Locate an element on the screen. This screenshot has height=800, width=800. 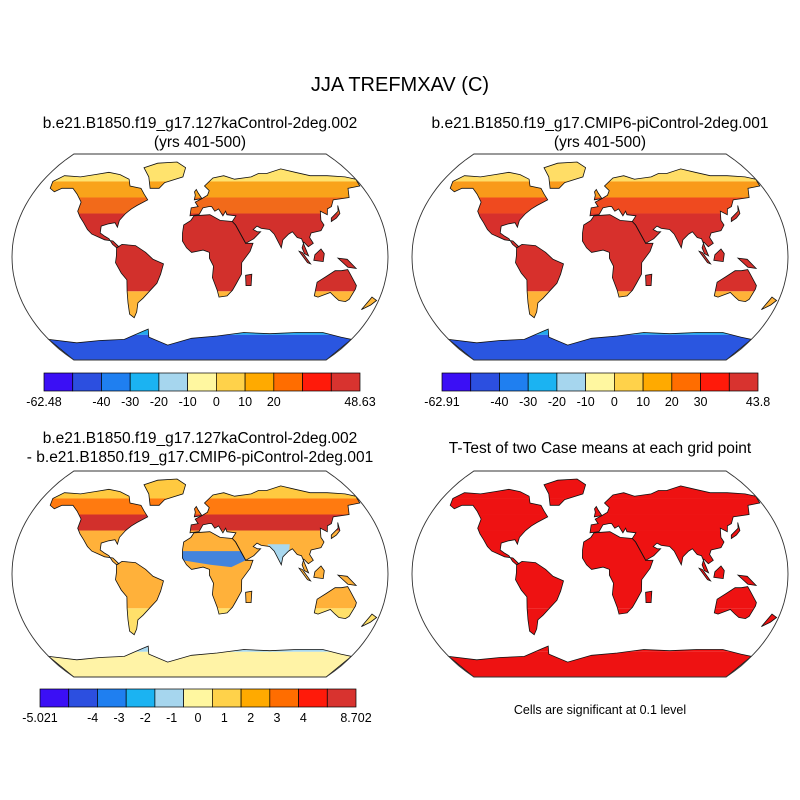
map-difference is located at coordinates (200, 574).